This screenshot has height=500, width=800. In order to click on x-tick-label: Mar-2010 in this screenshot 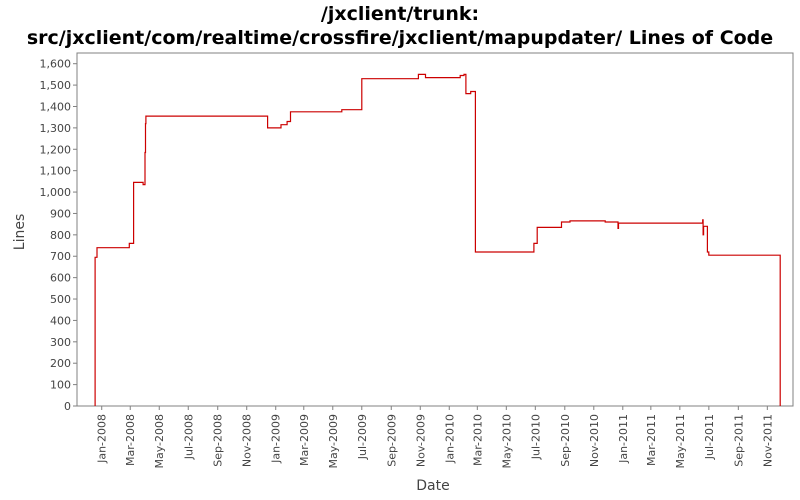, I will do `click(477, 440)`.